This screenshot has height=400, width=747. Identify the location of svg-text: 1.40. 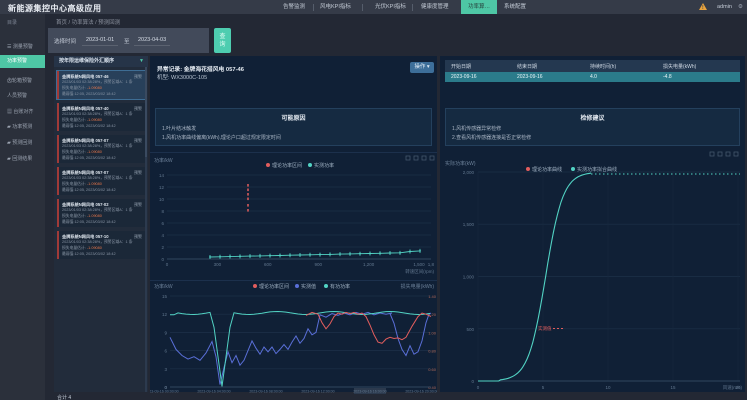
(432, 296).